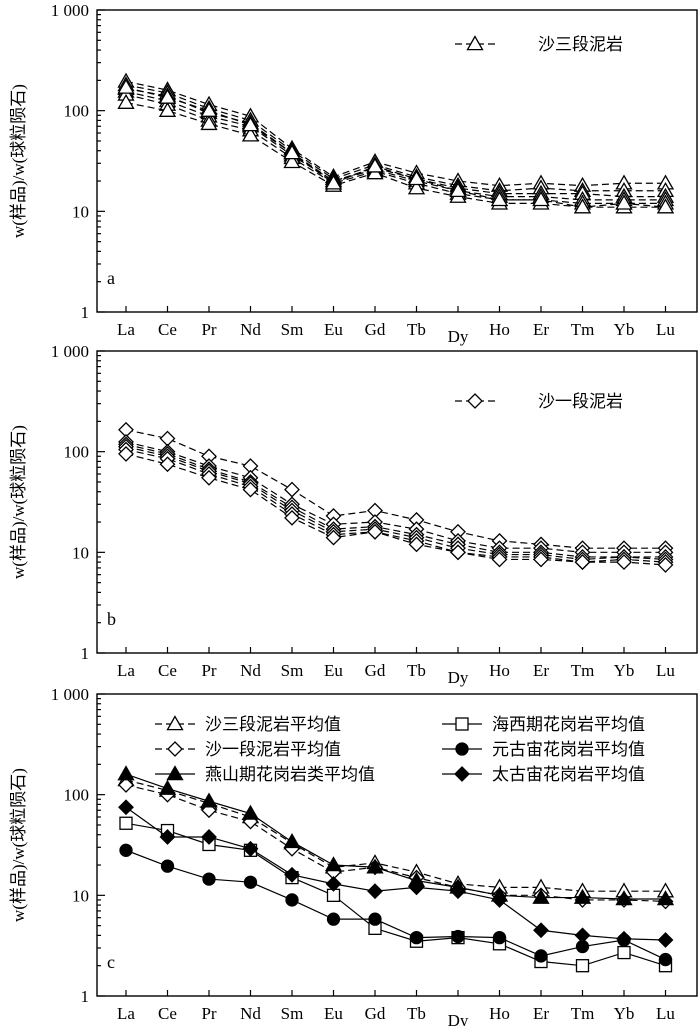 This screenshot has width=700, height=1031. I want to click on legend-label: 沙一段泥岩平均值, so click(273, 750).